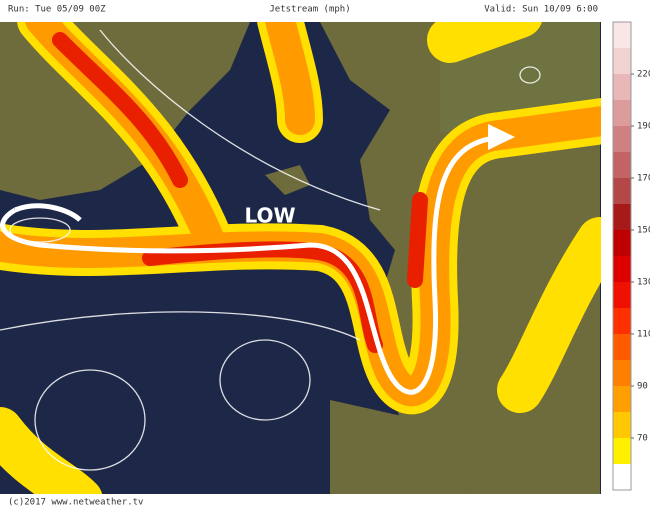 This screenshot has width=650, height=511. Describe the element at coordinates (269, 216) in the screenshot. I see `low-label: LOW` at that location.